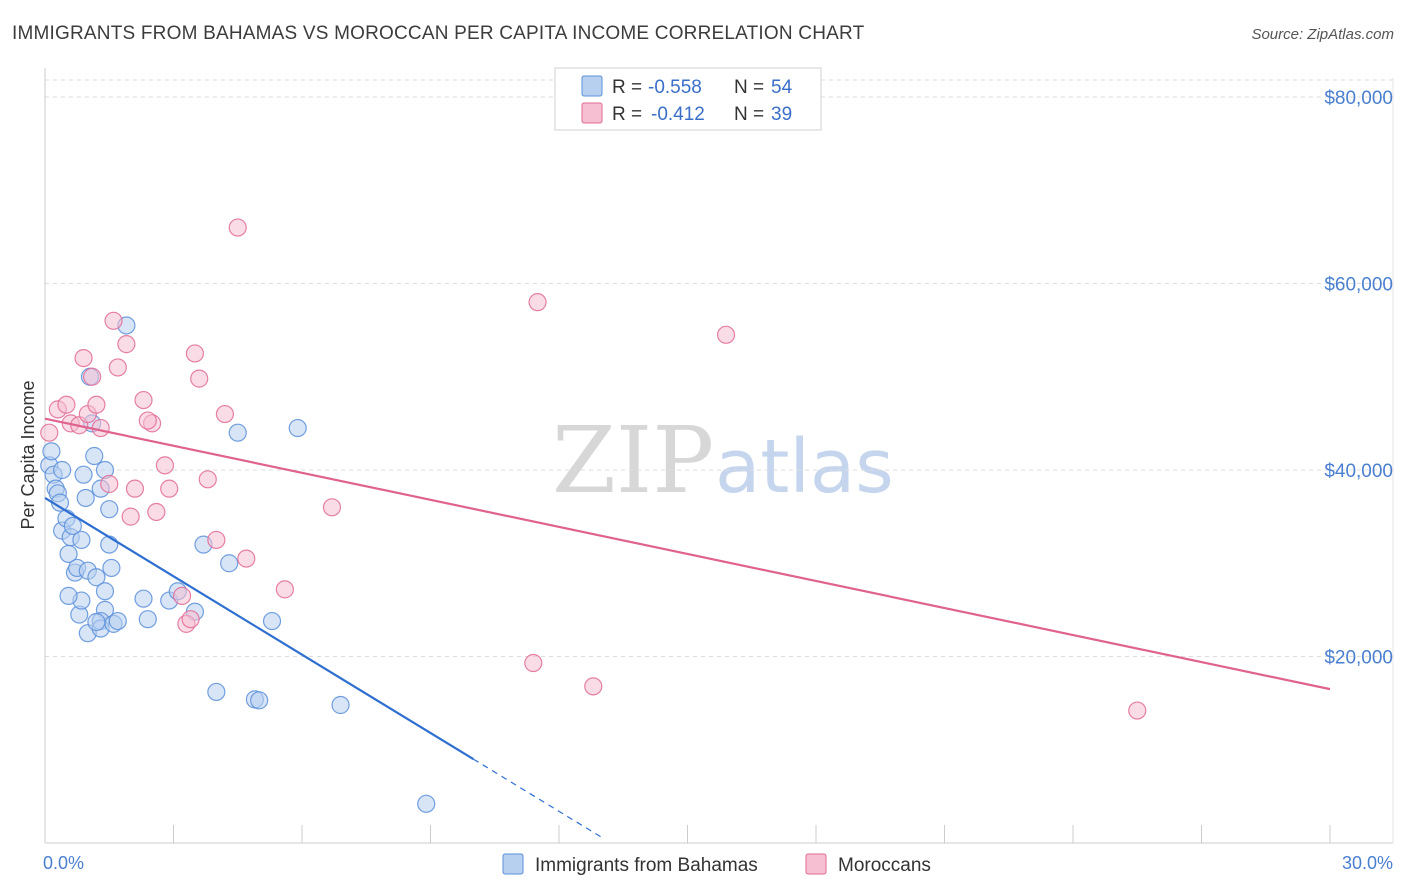  Describe the element at coordinates (781, 114) in the screenshot. I see `stats-legend-n-moroccans: 39` at that location.